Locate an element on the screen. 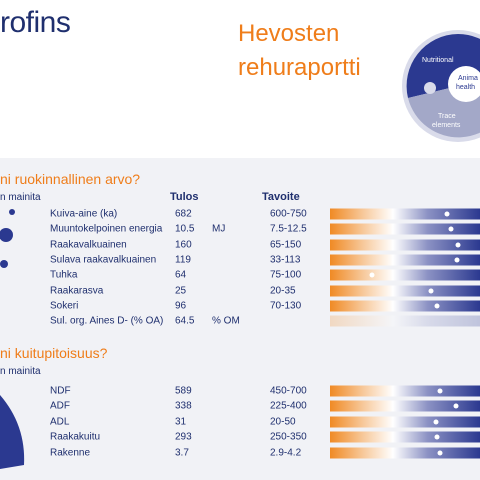 The width and height of the screenshot is (480, 480). row-target: 70-130 is located at coordinates (286, 306).